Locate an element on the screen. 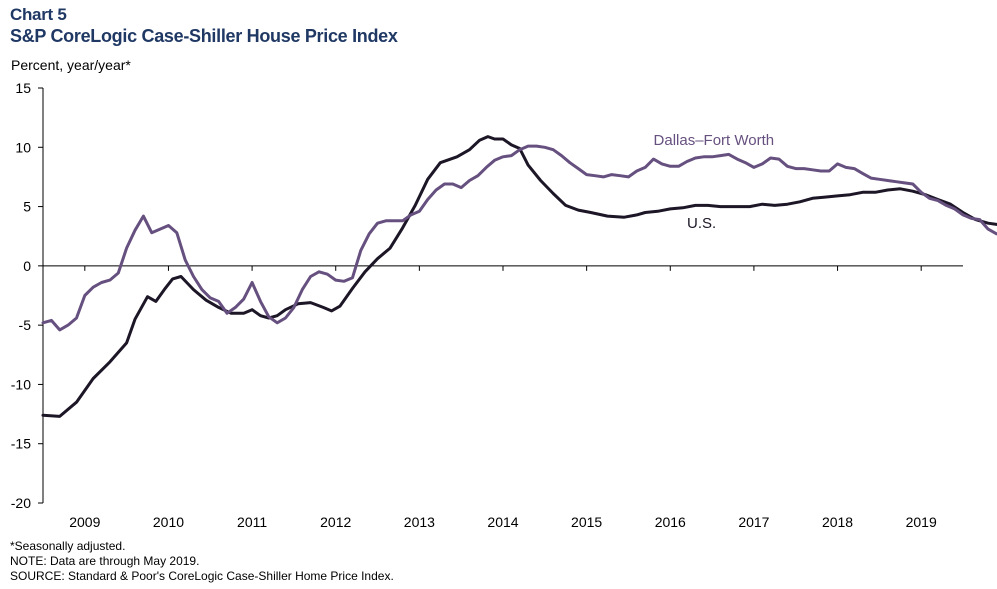  x-tick-label: 2009 is located at coordinates (84, 522).